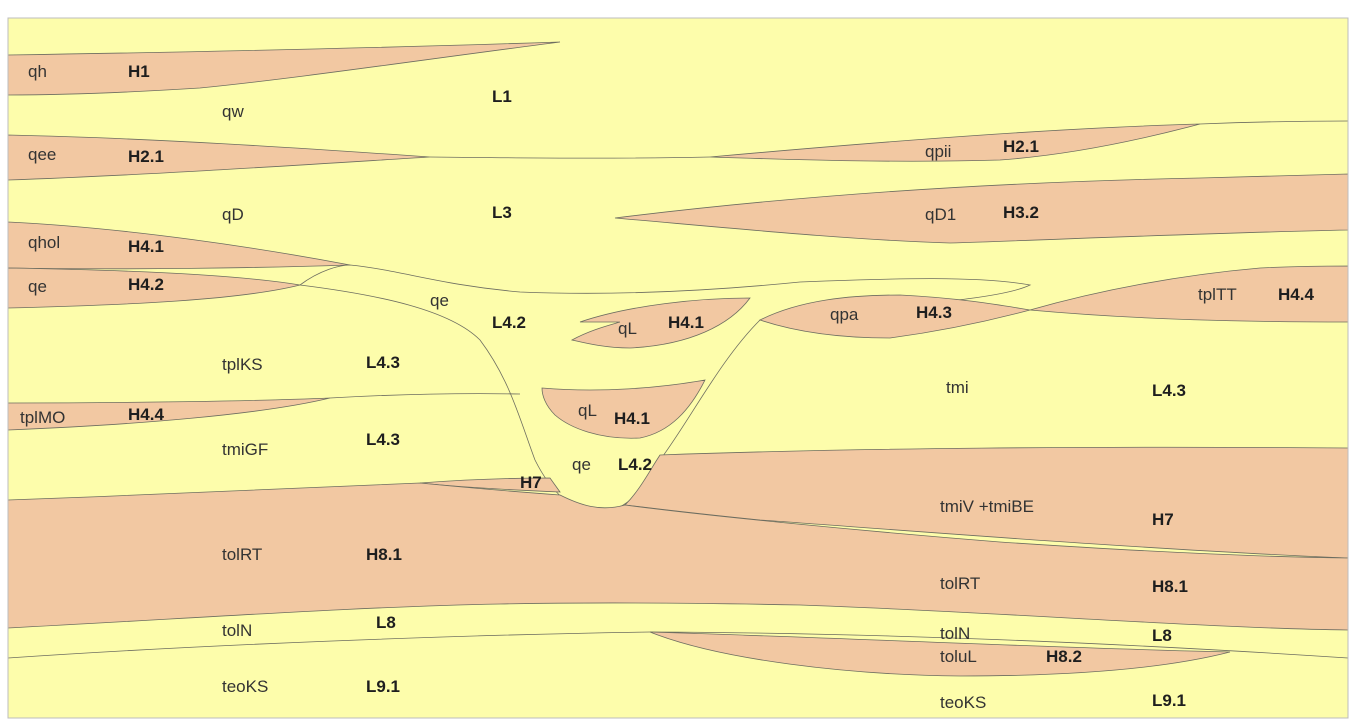  What do you see at coordinates (963, 702) in the screenshot?
I see `label-teoks-right: teoKS` at bounding box center [963, 702].